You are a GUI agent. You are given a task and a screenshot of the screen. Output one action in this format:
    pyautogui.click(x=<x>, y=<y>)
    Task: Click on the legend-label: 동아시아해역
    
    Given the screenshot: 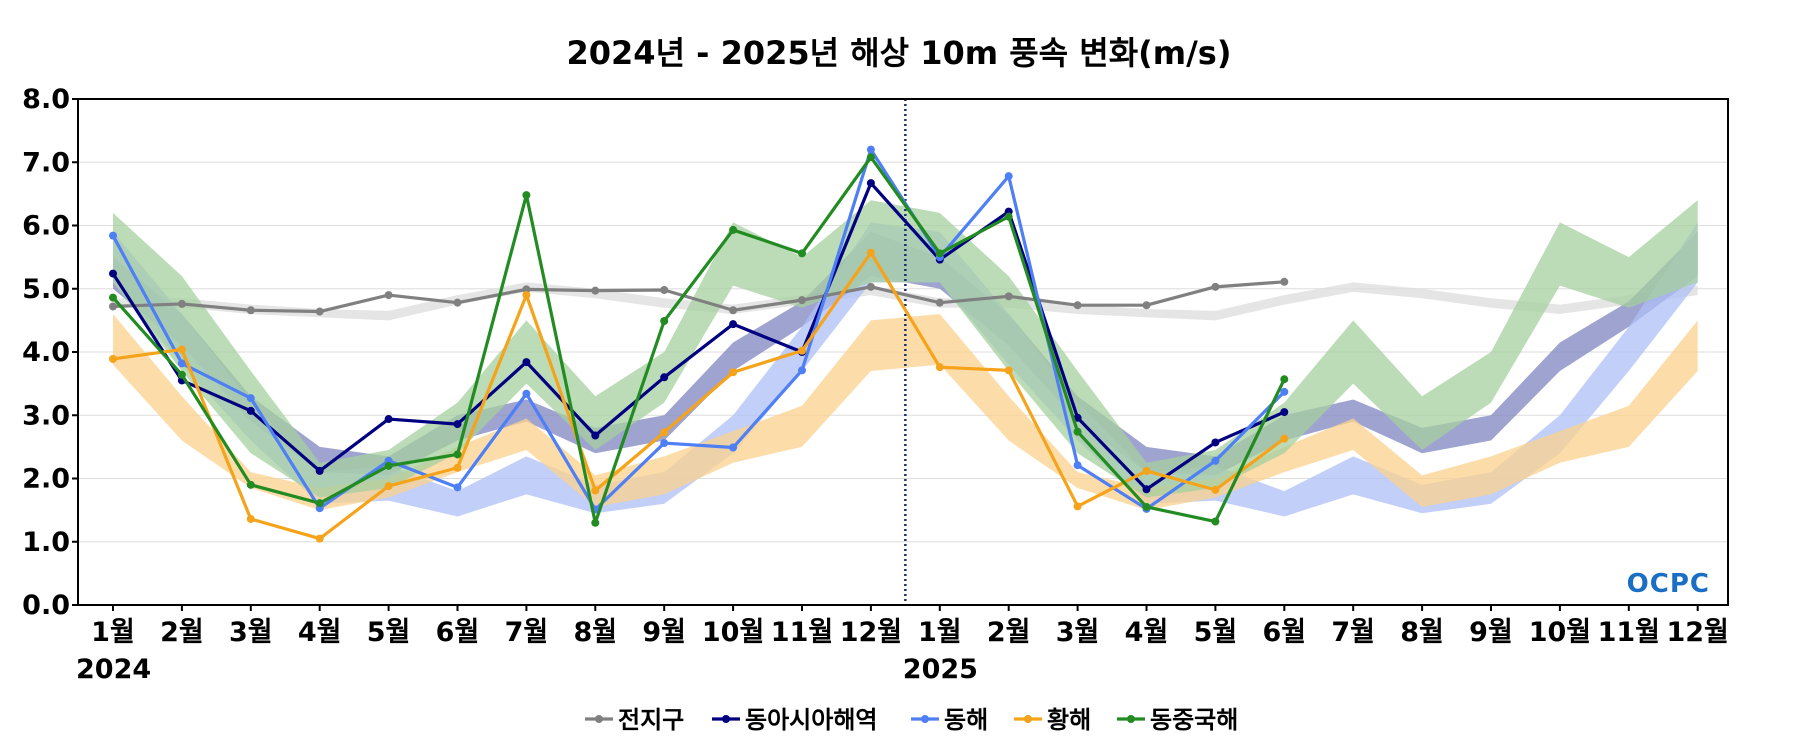 What is the action you would take?
    pyautogui.click(x=811, y=720)
    